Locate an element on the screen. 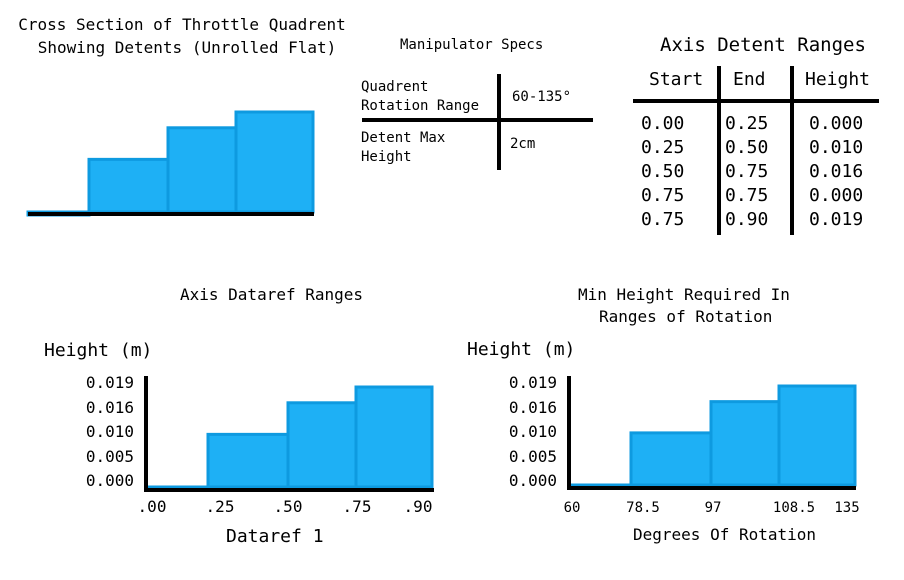 The width and height of the screenshot is (904, 580). chart2-y-tick-1: 0.019 is located at coordinates (532, 382).